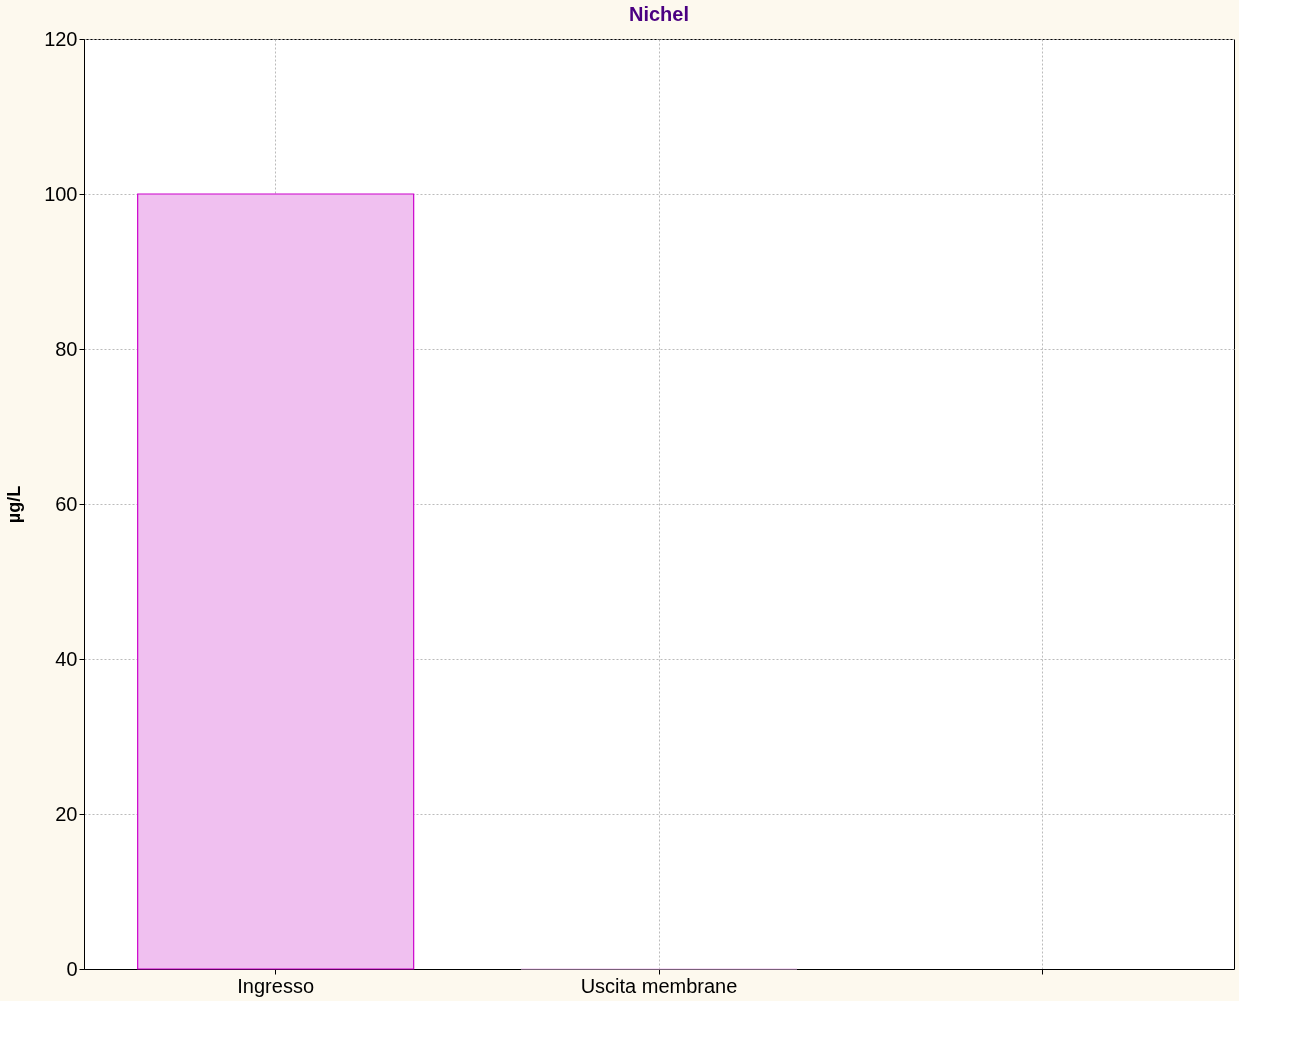 The height and width of the screenshot is (1061, 1314). Describe the element at coordinates (66, 658) in the screenshot. I see `y-tick-label: 40` at that location.